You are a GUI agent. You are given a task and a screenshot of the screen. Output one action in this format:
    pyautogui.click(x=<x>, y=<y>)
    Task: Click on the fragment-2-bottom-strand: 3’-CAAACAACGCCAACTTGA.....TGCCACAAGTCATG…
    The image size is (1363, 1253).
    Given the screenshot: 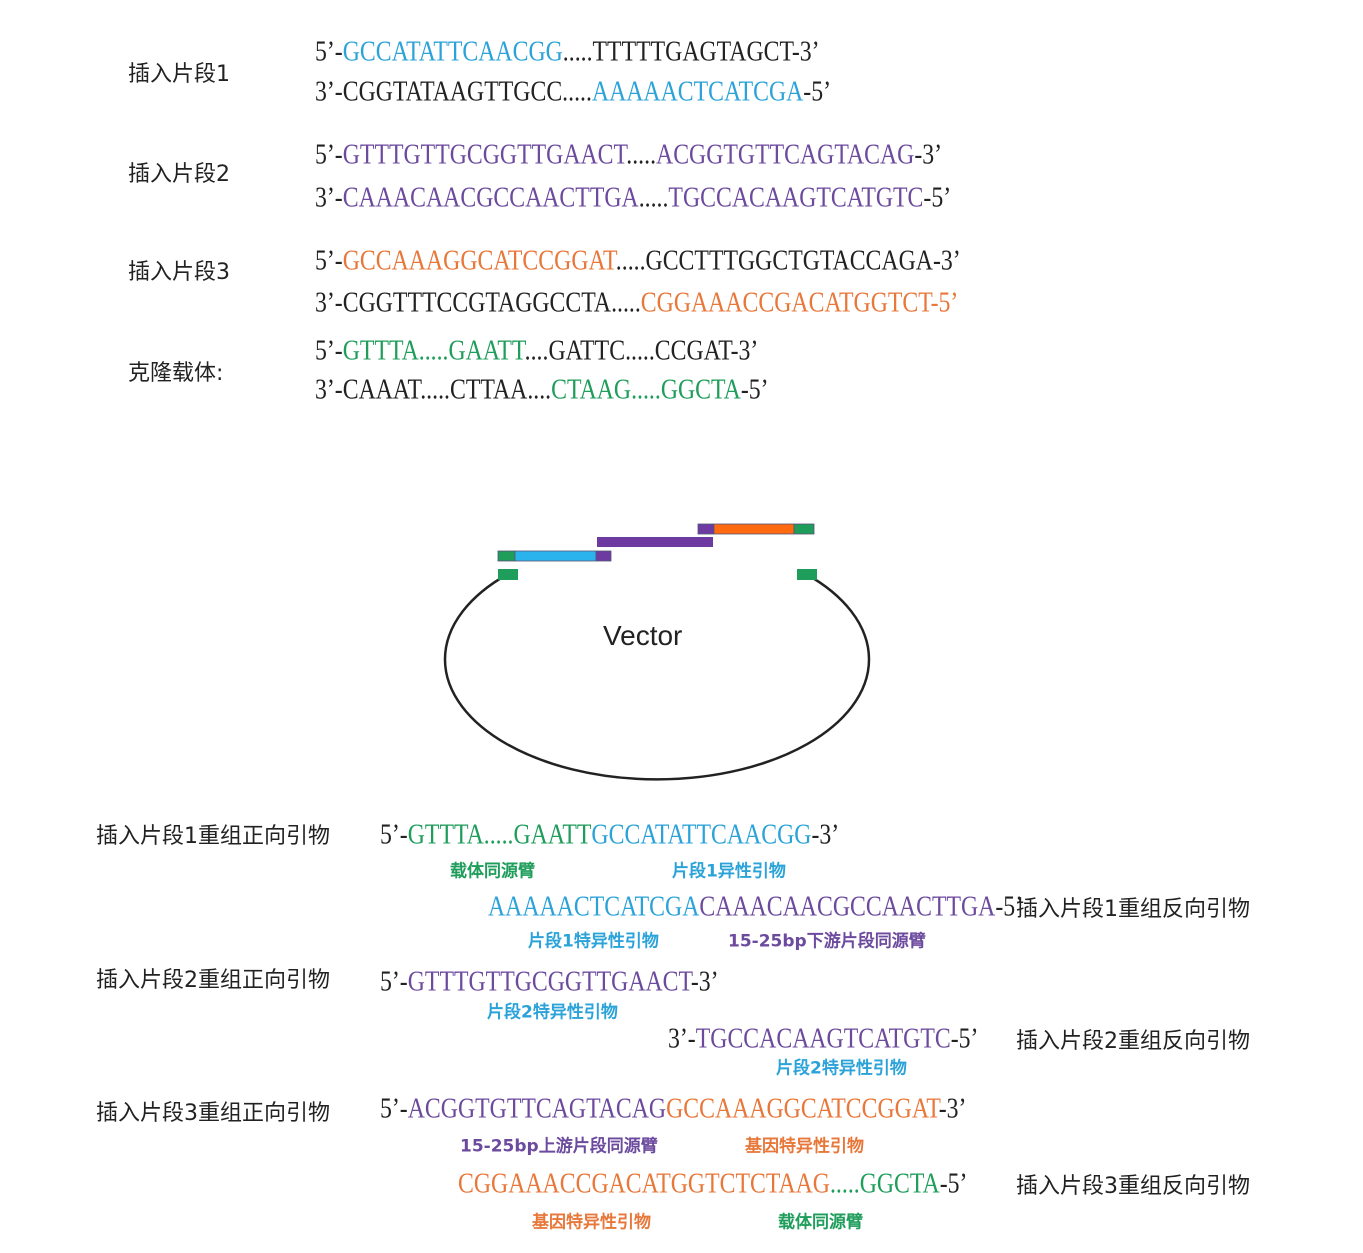 What is the action you would take?
    pyautogui.click(x=633, y=198)
    